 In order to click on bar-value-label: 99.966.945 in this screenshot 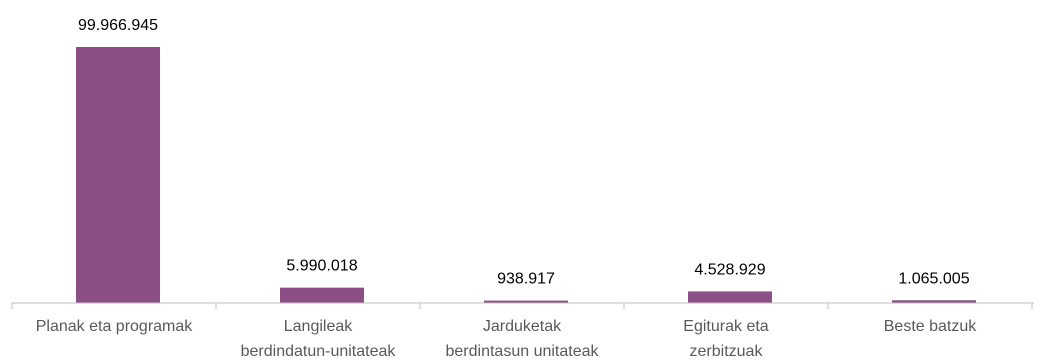, I will do `click(118, 25)`.